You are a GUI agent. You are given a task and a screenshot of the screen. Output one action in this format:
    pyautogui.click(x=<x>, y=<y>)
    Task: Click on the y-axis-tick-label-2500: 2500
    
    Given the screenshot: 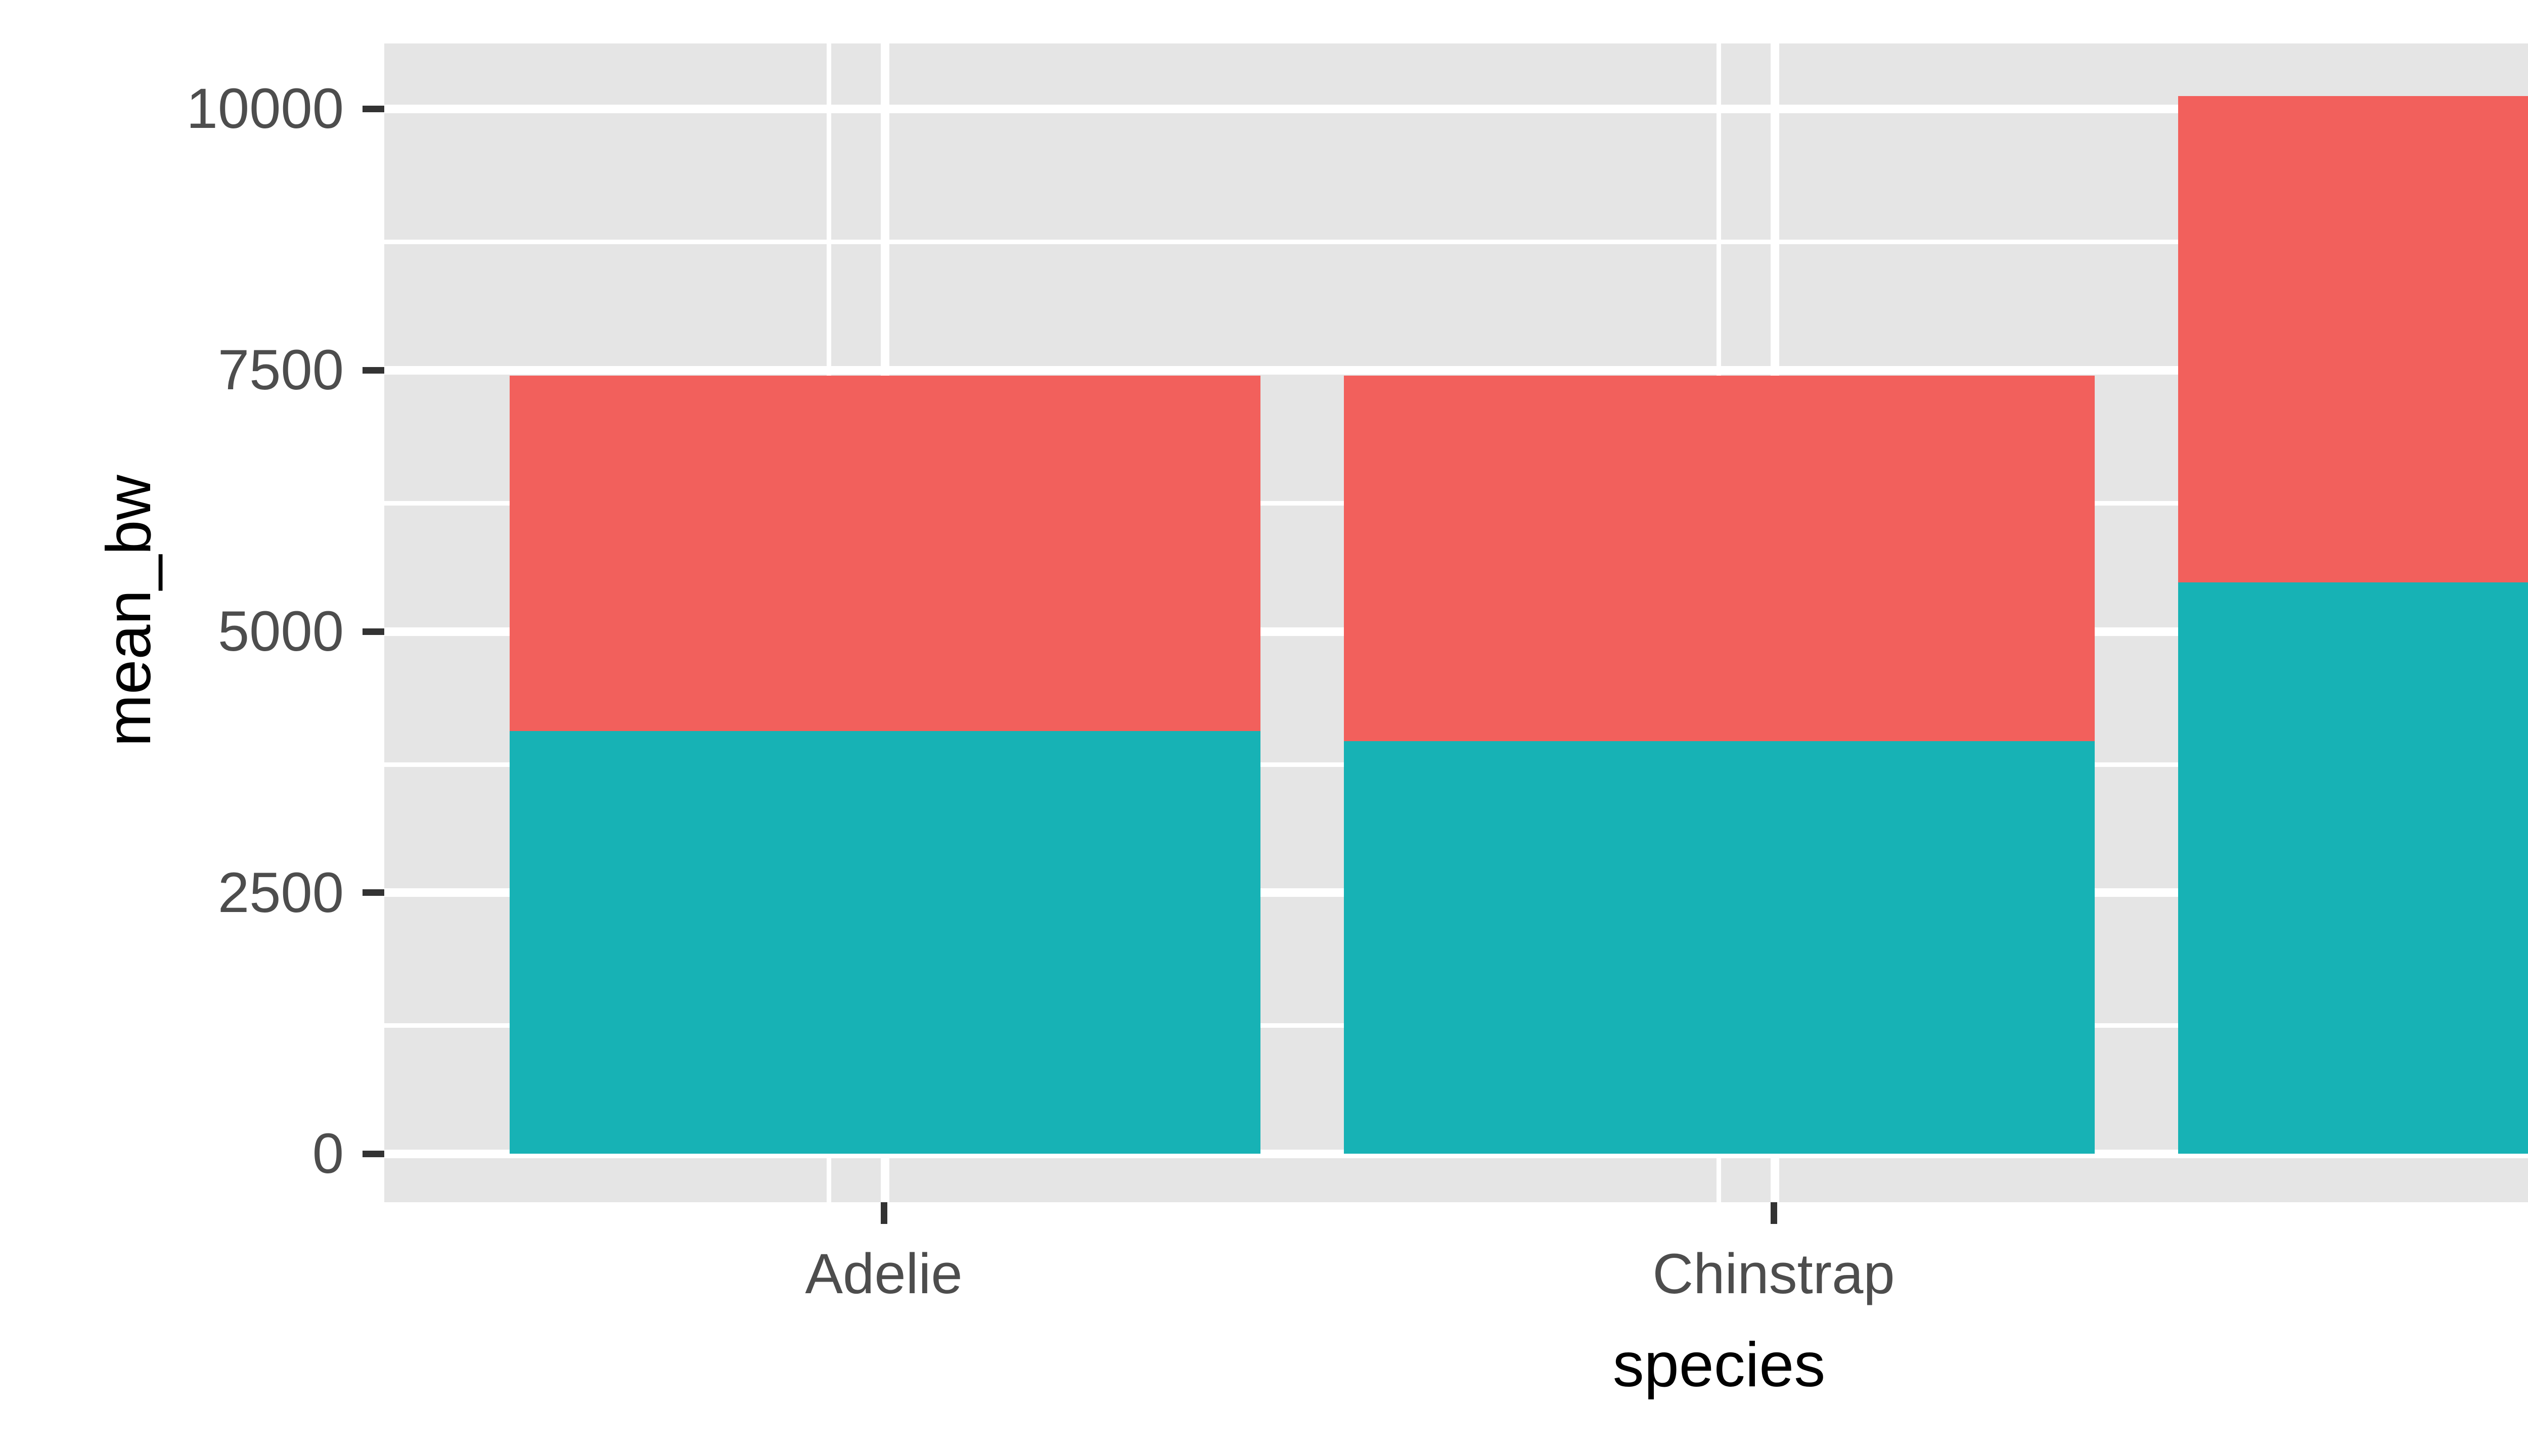 What is the action you would take?
    pyautogui.click(x=281, y=892)
    